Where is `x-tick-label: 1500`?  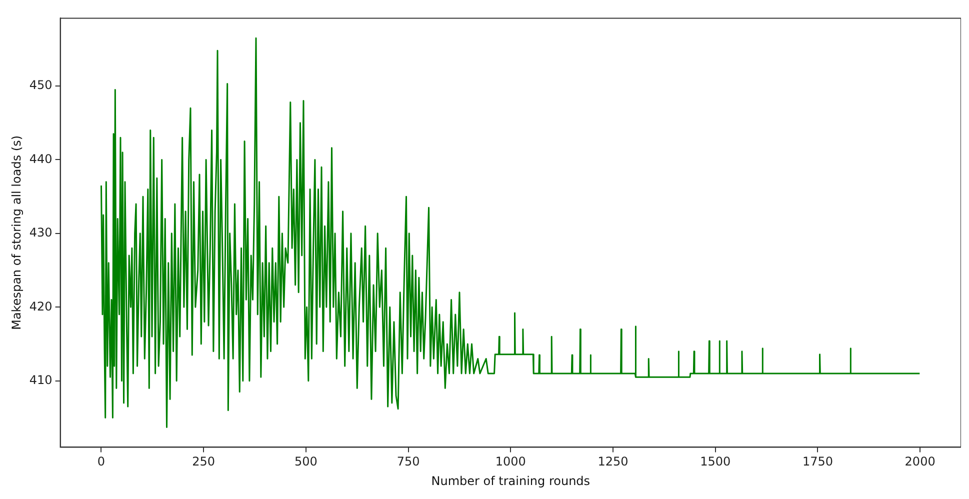 x-tick-label: 1500 is located at coordinates (715, 461).